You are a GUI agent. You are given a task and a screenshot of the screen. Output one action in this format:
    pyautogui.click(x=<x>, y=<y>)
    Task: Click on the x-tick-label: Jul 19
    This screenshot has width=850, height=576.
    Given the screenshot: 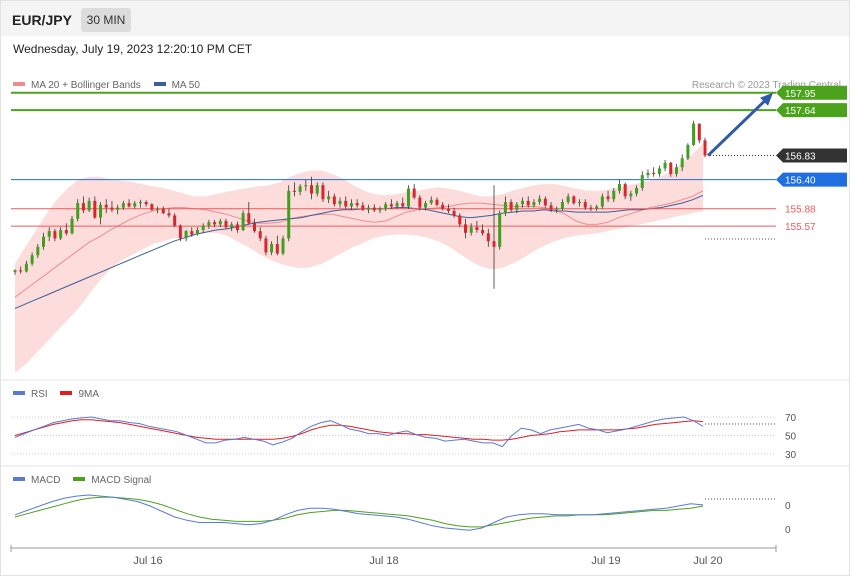 What is the action you would take?
    pyautogui.click(x=605, y=561)
    